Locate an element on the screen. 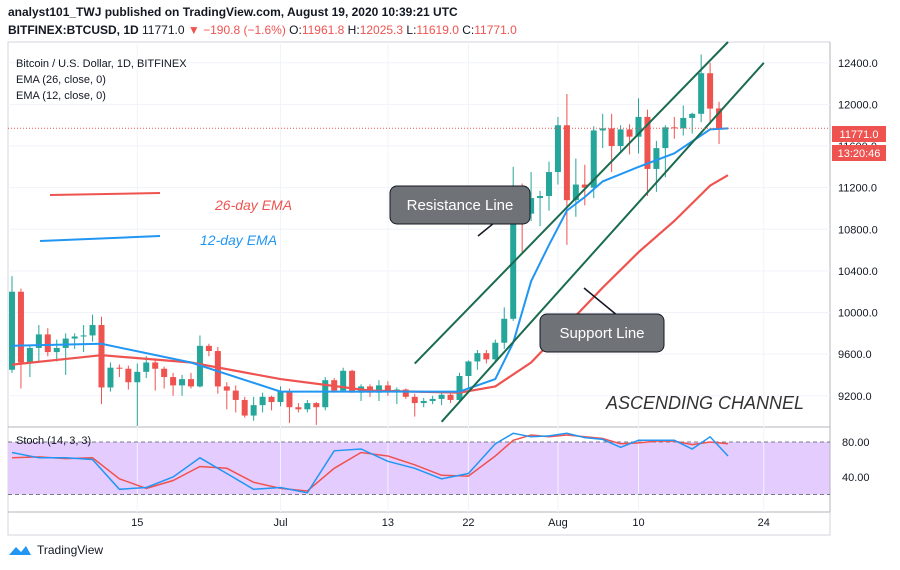  time-tick-label: 10 is located at coordinates (638, 523).